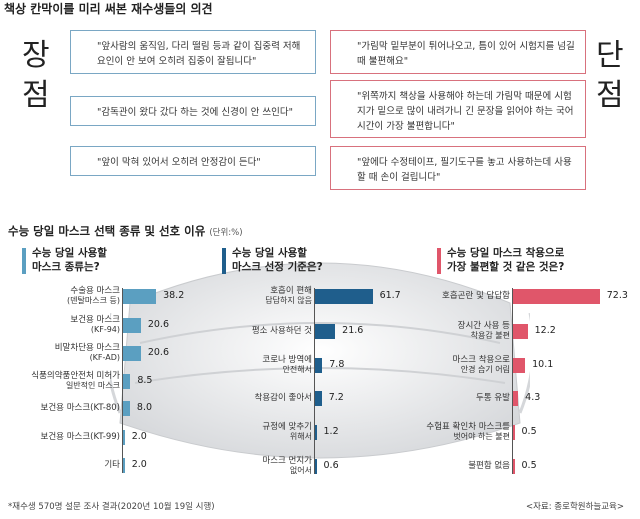 The width and height of the screenshot is (640, 519). Describe the element at coordinates (300, 436) in the screenshot. I see `chart2-category-line: 위해서` at that location.